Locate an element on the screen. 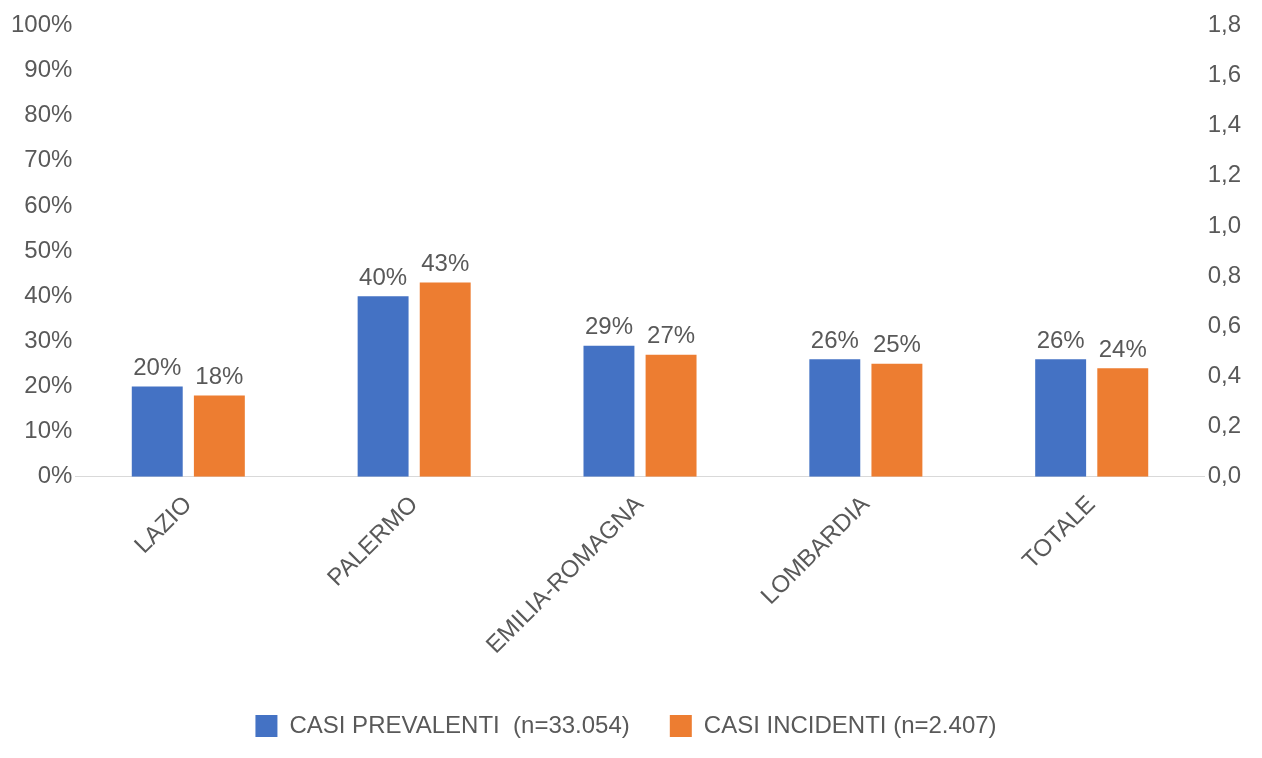  y-tick-label: 60% is located at coordinates (48, 204).